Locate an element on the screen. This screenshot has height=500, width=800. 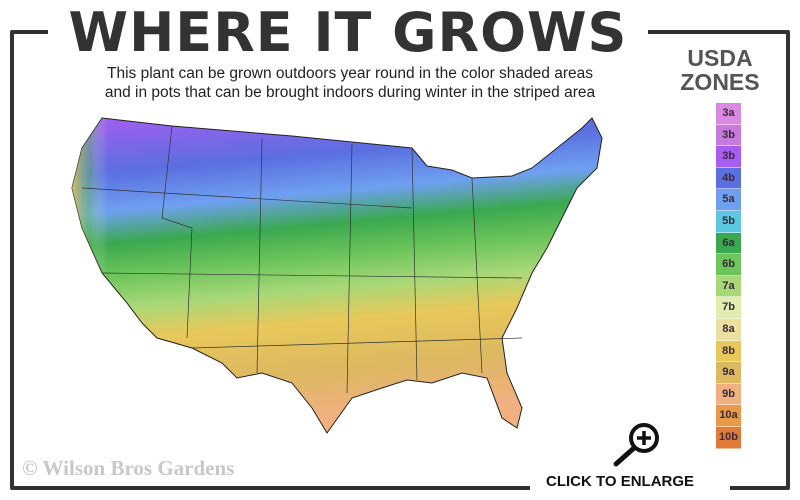
legend-zone-7a: 7a is located at coordinates (728, 286).